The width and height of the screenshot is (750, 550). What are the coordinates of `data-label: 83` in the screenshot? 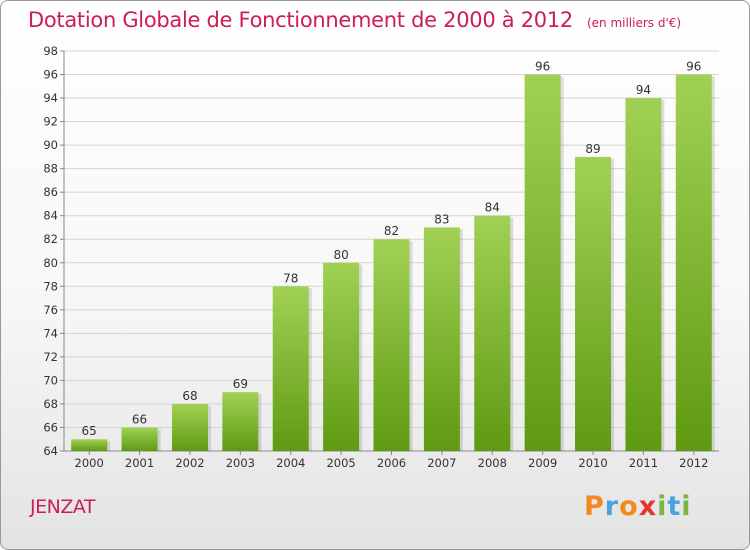 It's located at (441, 219).